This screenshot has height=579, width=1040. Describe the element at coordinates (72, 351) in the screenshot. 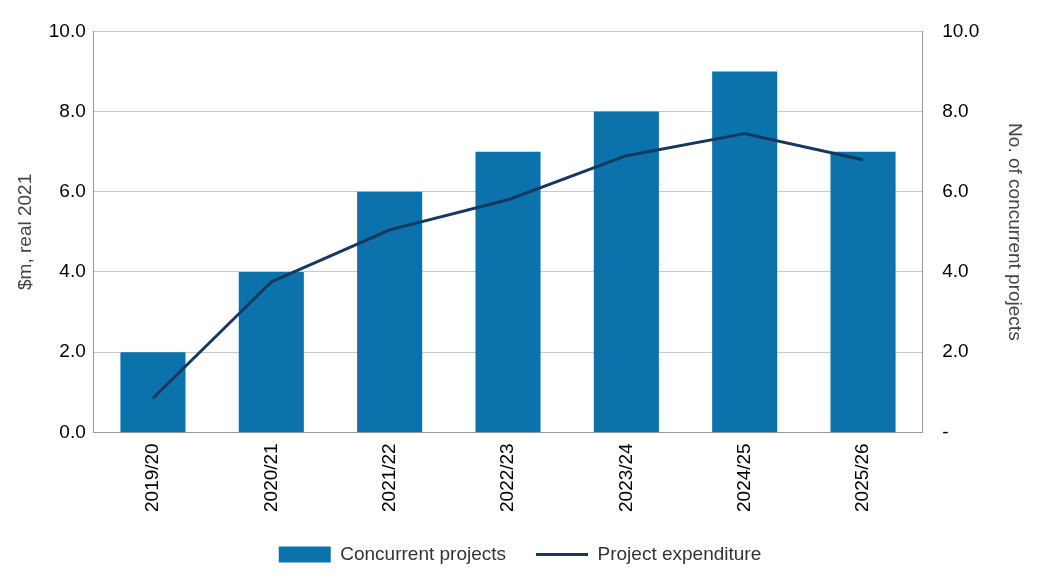

I see `y-tick-label: 2.0` at that location.